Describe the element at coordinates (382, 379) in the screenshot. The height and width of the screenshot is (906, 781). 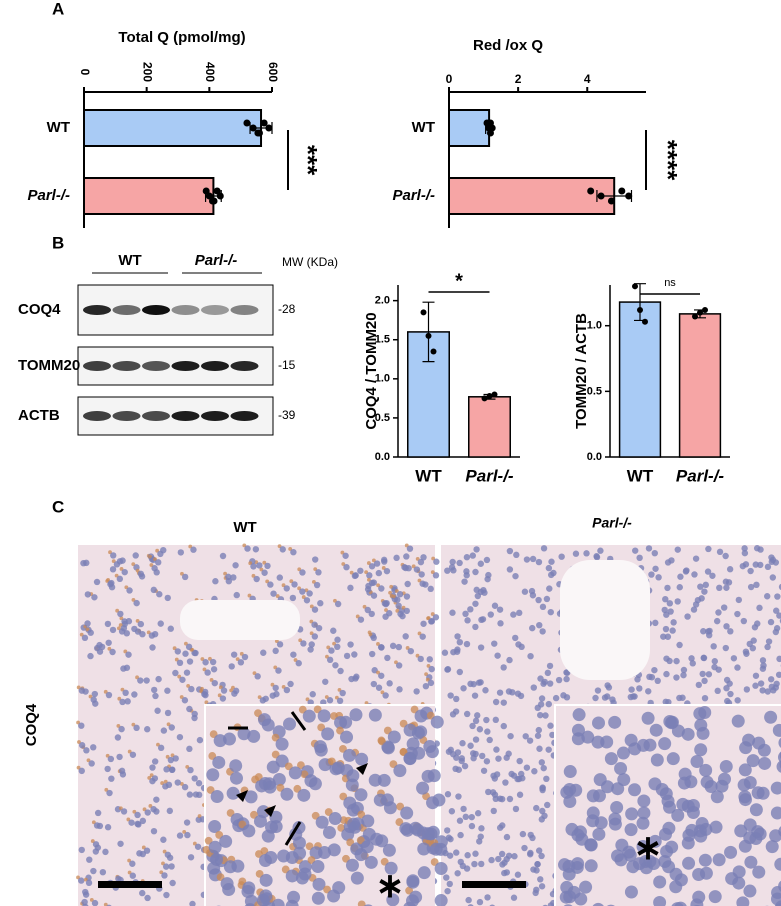
I see `y-tick-label: 1.0` at that location.